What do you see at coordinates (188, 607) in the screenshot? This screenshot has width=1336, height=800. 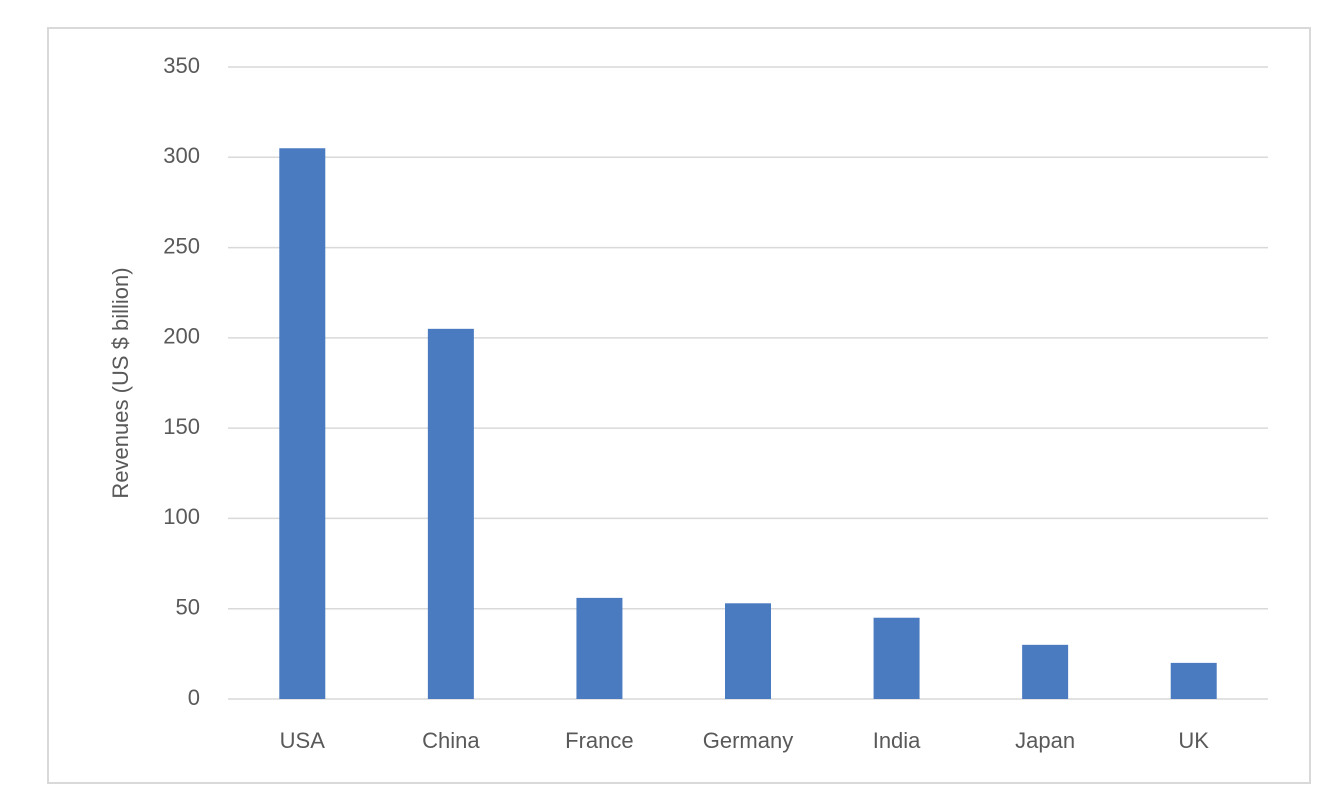 I see `y-tick-label: 50` at bounding box center [188, 607].